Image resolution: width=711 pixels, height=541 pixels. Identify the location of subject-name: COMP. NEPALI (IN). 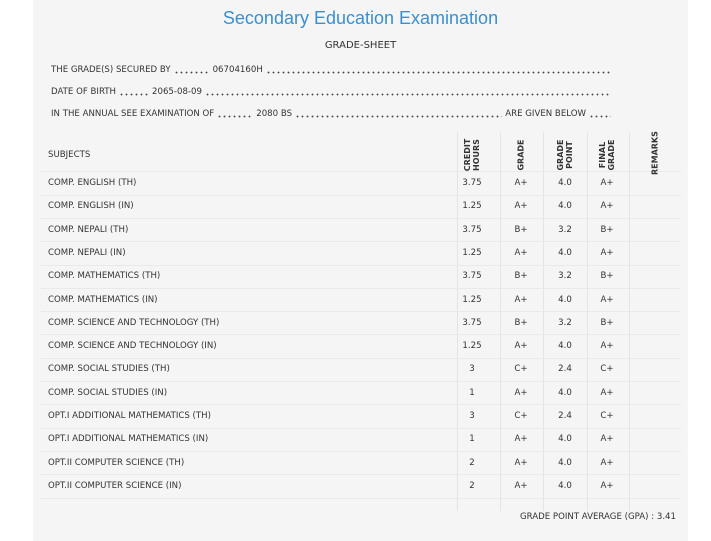
(87, 252).